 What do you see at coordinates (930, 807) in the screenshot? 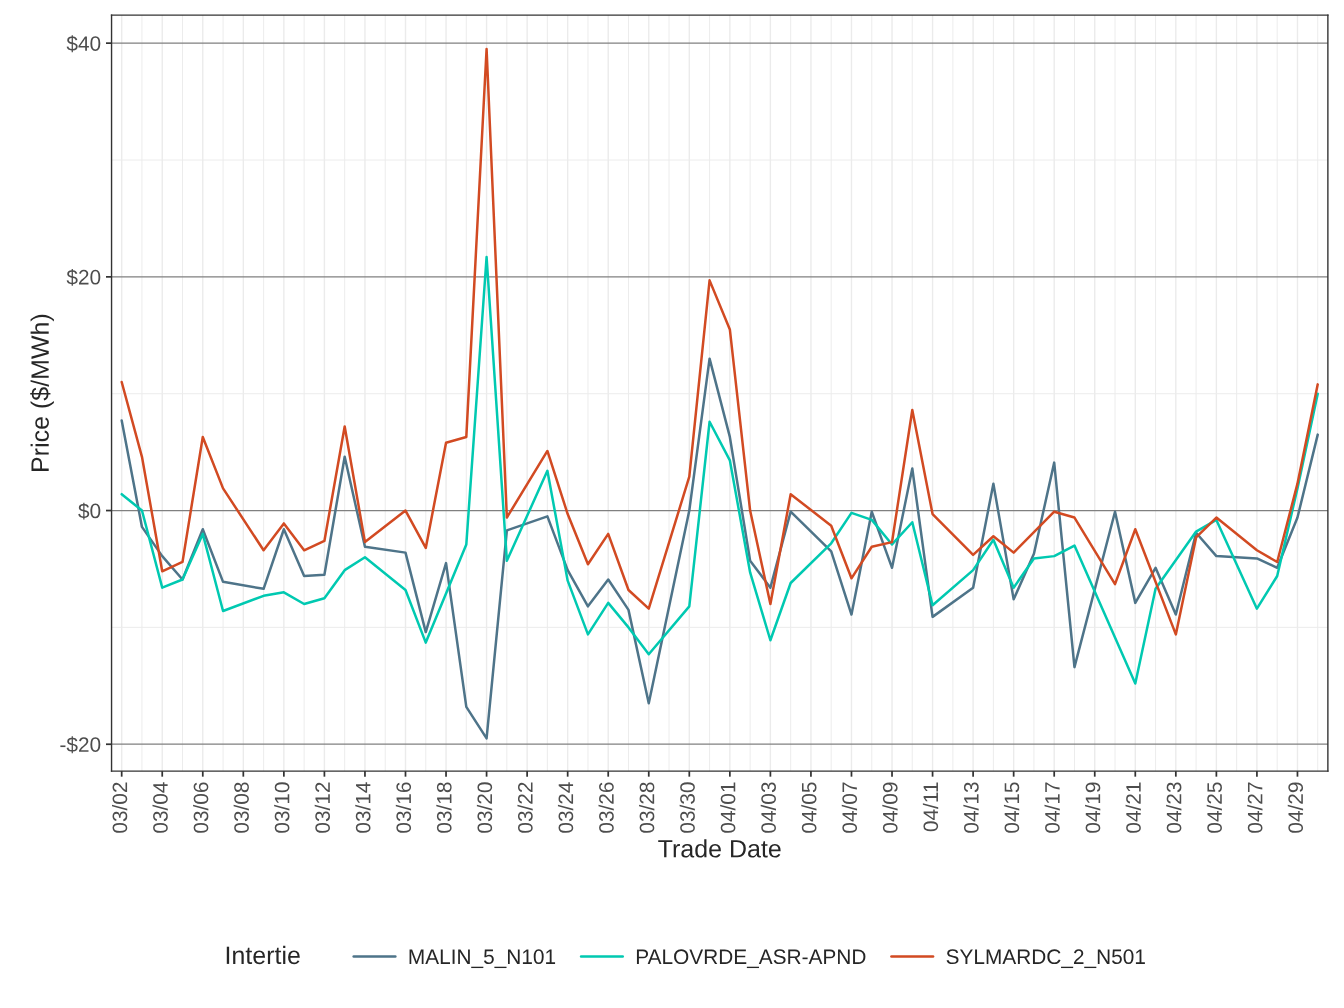
I see `x-tick-label: 04/11` at bounding box center [930, 807].